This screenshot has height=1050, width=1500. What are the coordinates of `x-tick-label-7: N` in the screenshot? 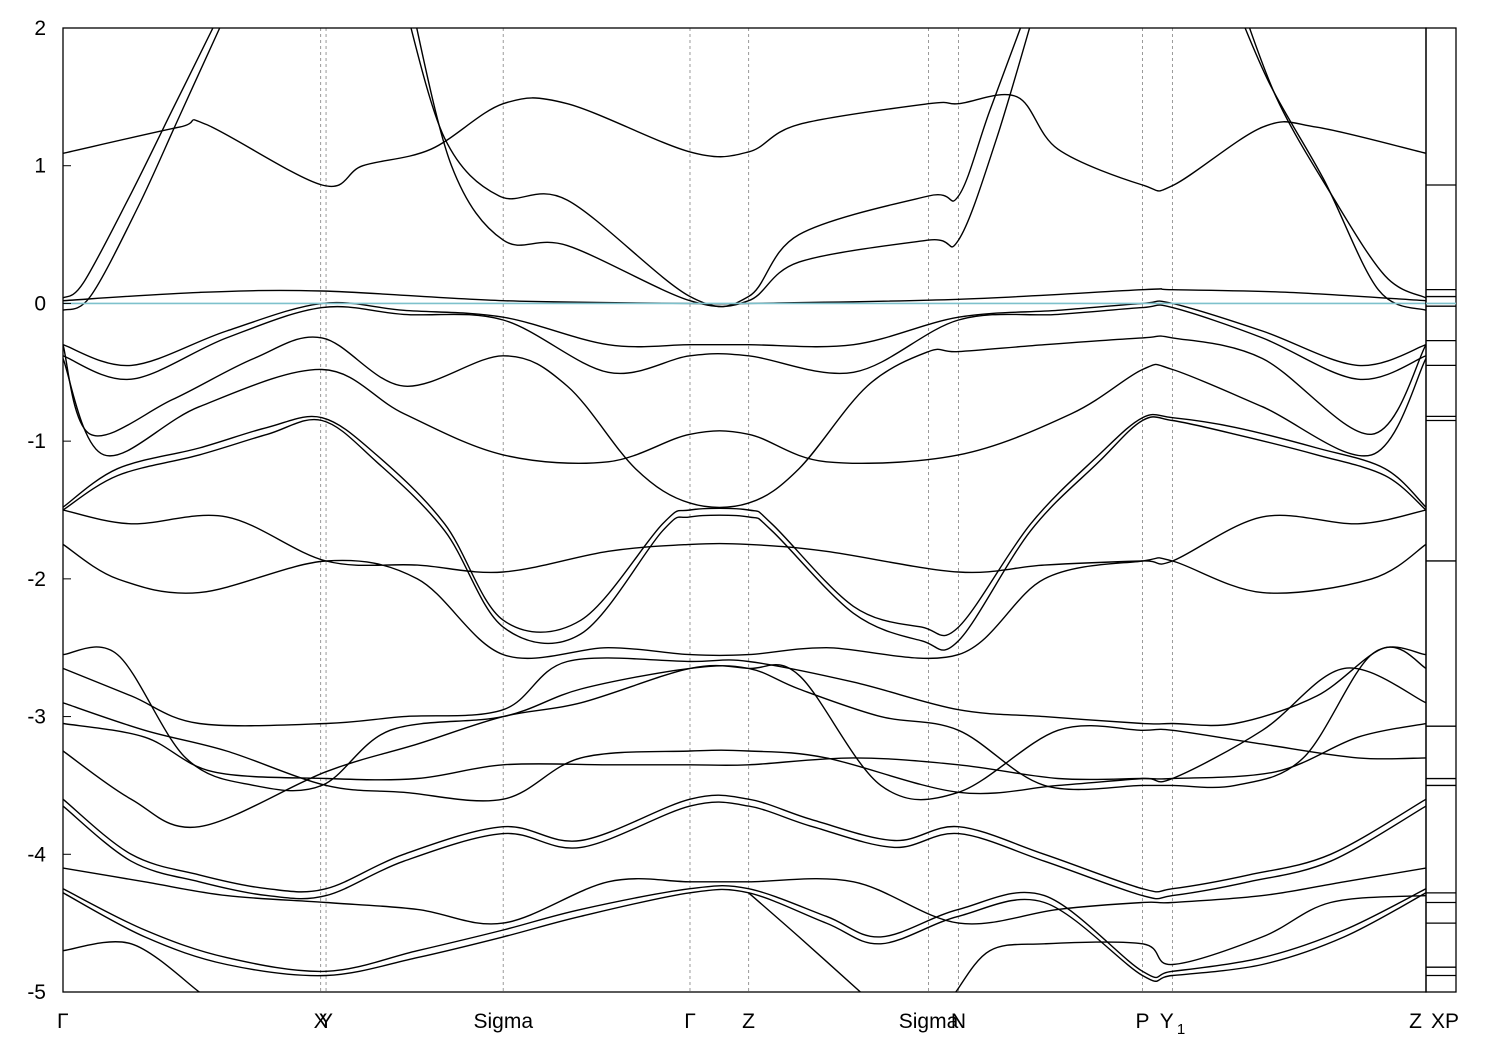 It's located at (958, 1021).